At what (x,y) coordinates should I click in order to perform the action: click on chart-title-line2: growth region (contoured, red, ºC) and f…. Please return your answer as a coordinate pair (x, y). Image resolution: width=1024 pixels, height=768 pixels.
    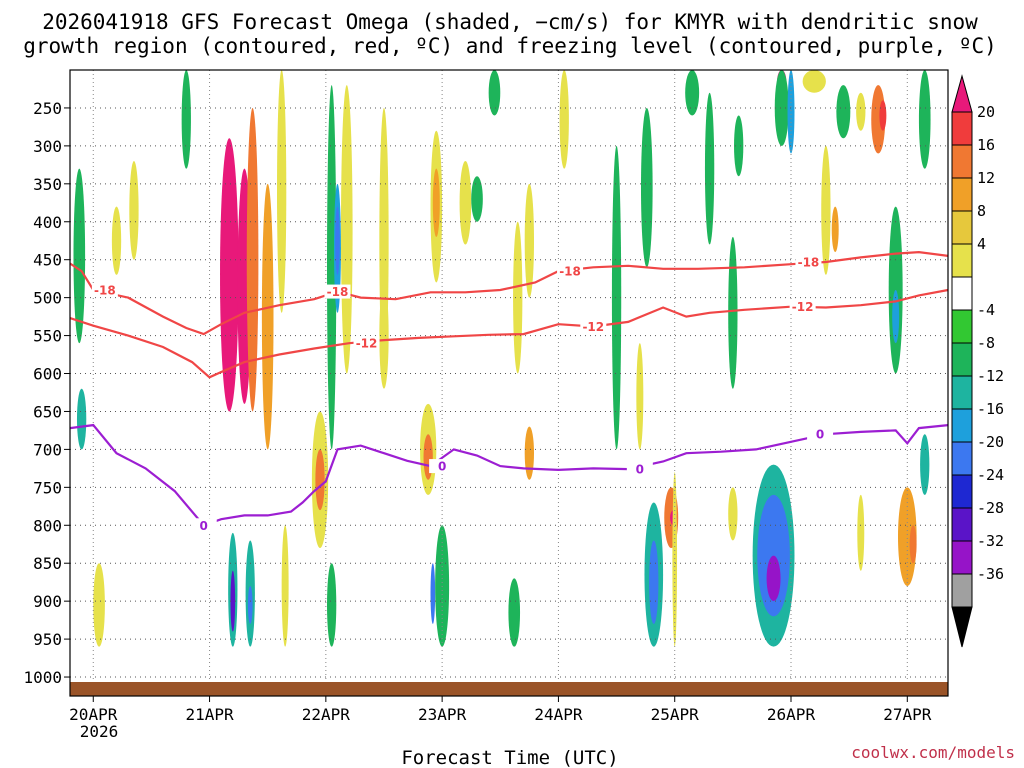
    Looking at the image, I should click on (510, 46).